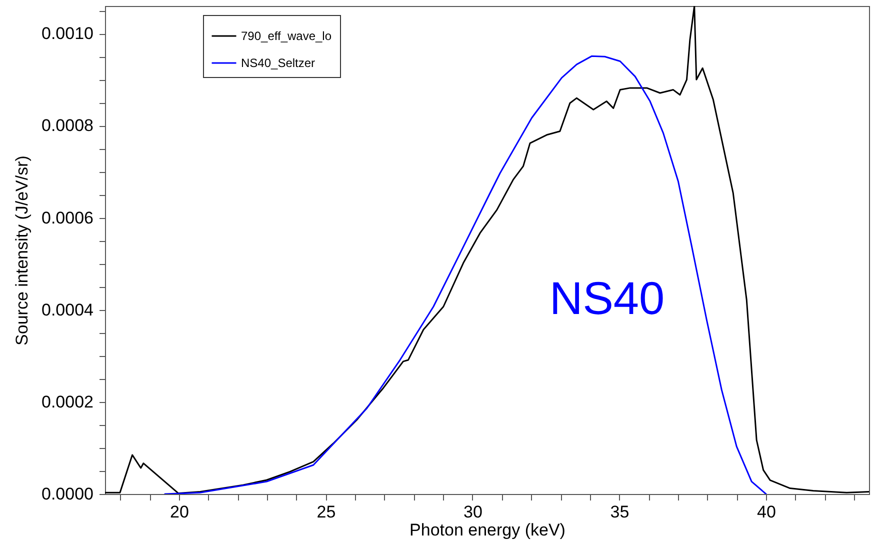 The width and height of the screenshot is (875, 540). Describe the element at coordinates (68, 218) in the screenshot. I see `y-tick-label: 0.0006` at that location.